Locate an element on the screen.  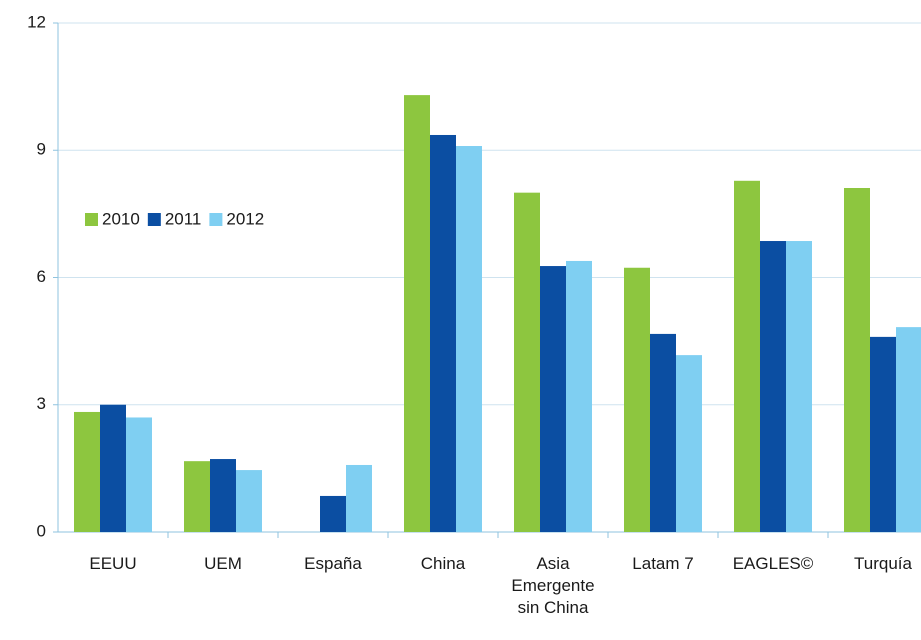
y-tick-label: 3 is located at coordinates (41, 403).